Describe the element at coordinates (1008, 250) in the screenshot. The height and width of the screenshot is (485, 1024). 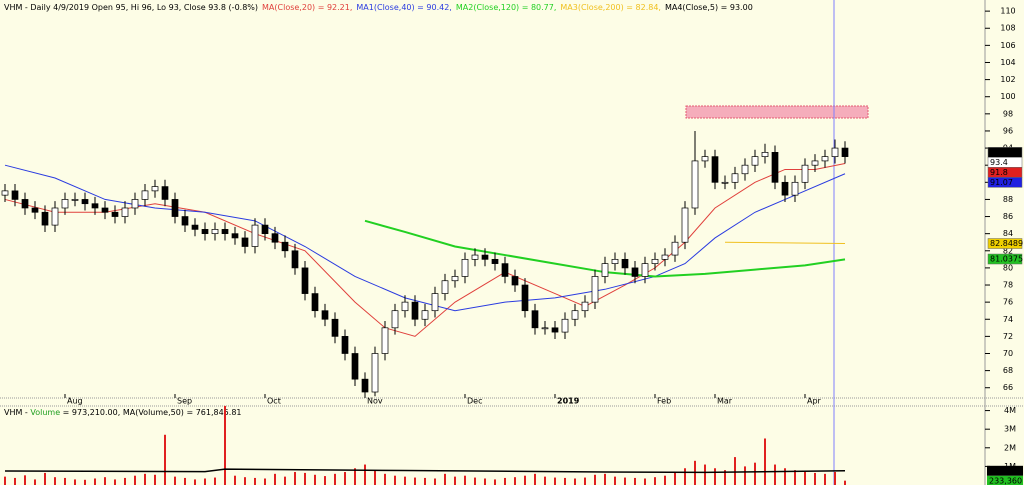
I see `y-tick-label: 82` at that location.